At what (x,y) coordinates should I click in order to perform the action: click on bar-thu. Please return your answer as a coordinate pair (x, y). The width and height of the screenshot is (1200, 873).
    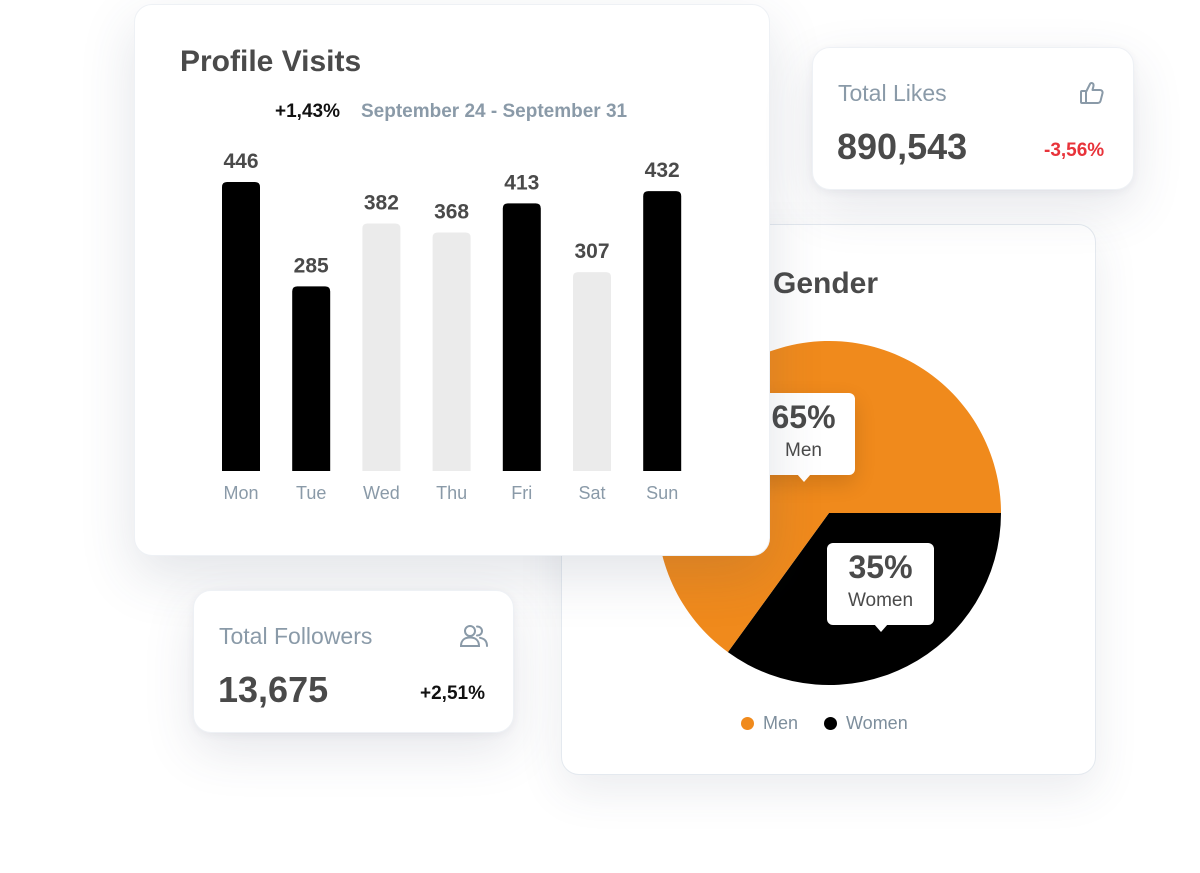
    Looking at the image, I should click on (451, 351).